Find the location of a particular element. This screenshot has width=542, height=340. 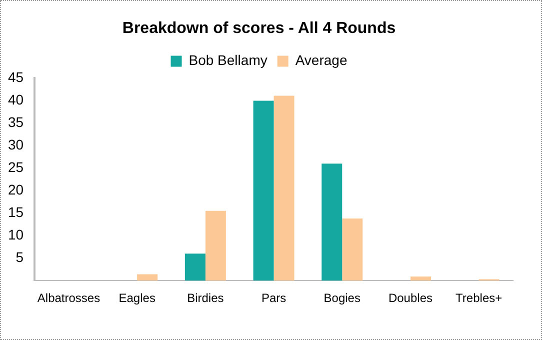

y-tick-label: 30 is located at coordinates (16, 144).